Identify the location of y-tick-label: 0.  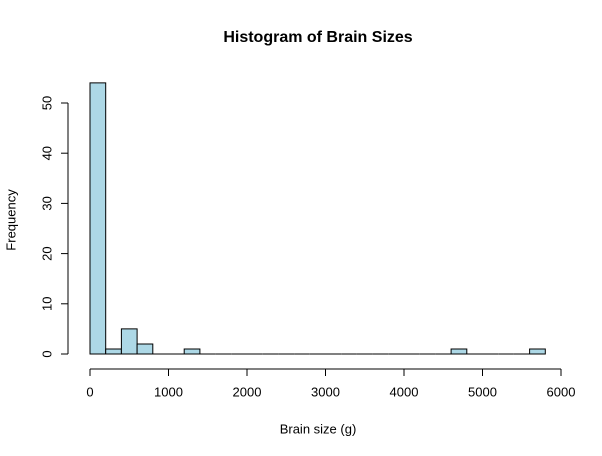
(46, 353).